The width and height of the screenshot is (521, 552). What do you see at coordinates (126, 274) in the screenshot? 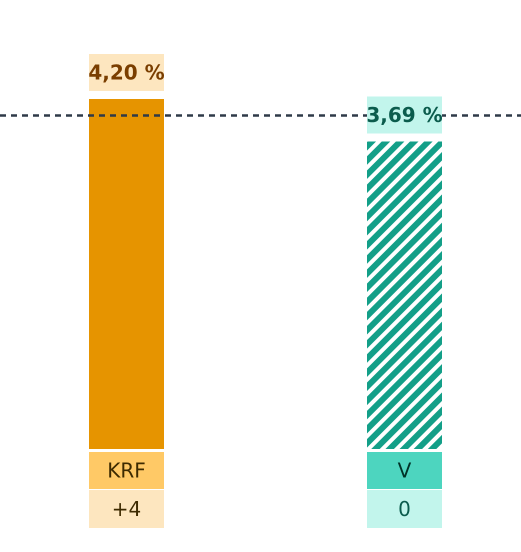
I see `bar-krf` at bounding box center [126, 274].